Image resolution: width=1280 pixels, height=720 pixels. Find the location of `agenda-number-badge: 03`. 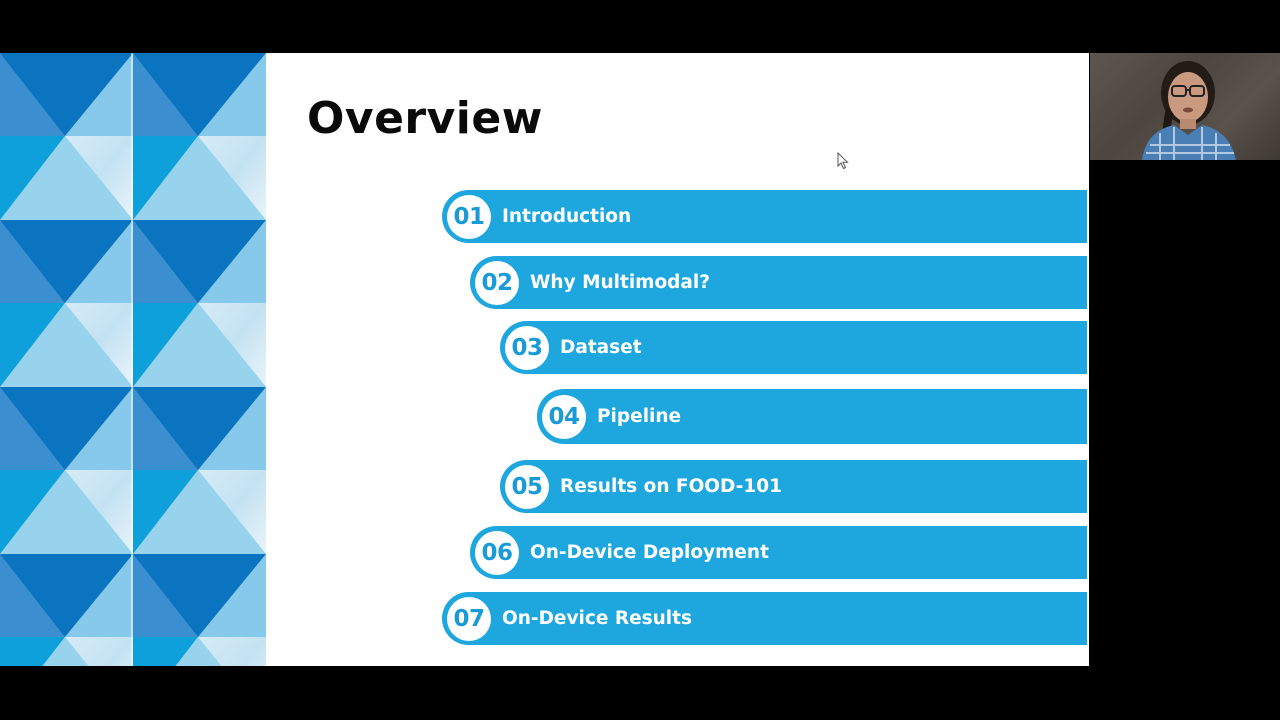

agenda-number-badge: 03 is located at coordinates (527, 347).